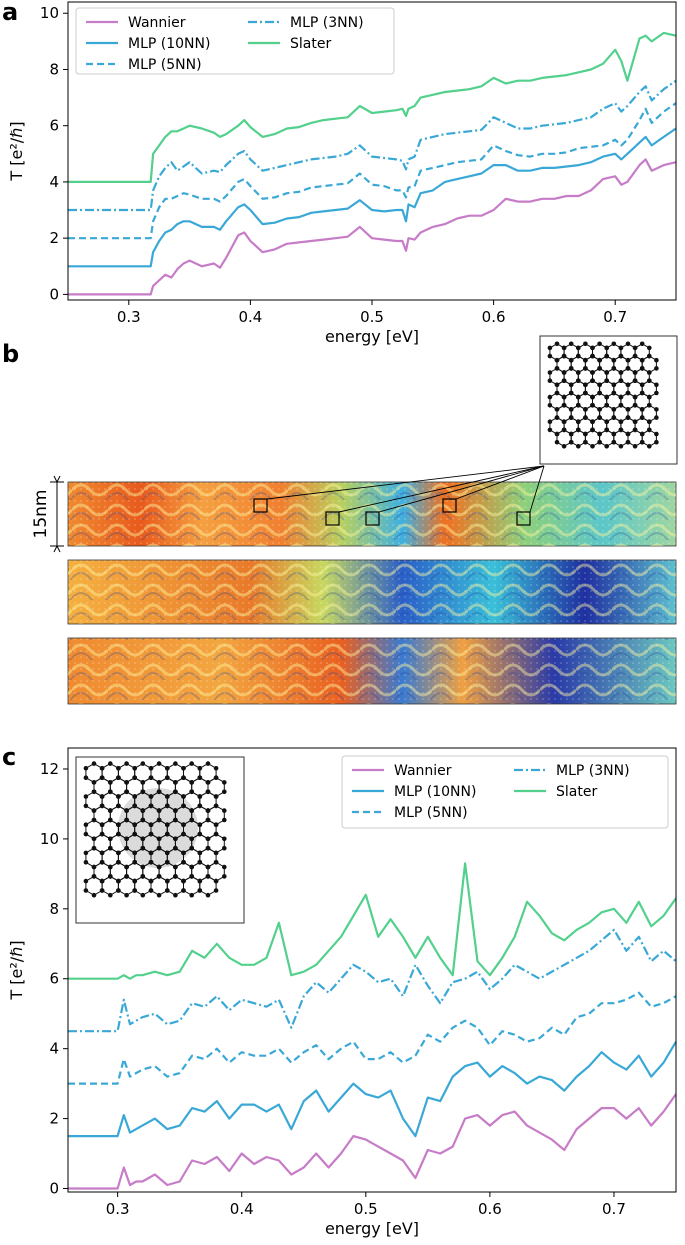  What do you see at coordinates (235, 41) in the screenshot?
I see `legend-box-a` at bounding box center [235, 41].